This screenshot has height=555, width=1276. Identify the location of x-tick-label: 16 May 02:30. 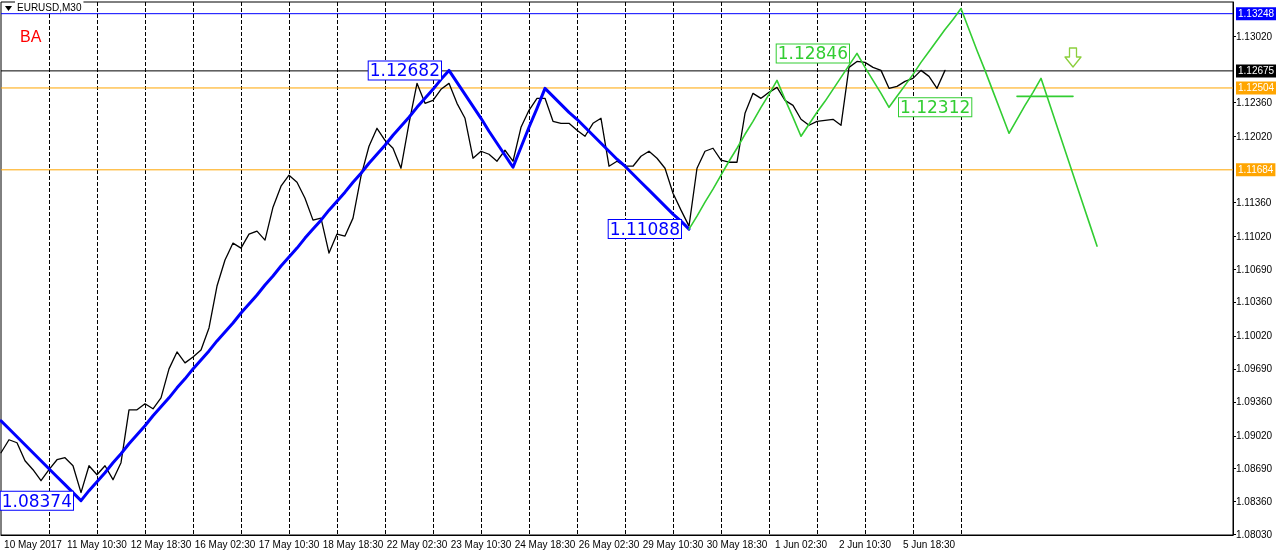
(225, 544).